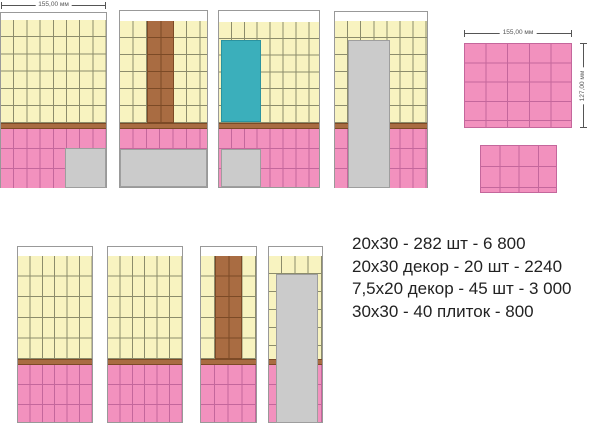 This screenshot has height=425, width=600. I want to click on summary-line-2: 20x30 декор - 20 шт - 2240, so click(457, 266).